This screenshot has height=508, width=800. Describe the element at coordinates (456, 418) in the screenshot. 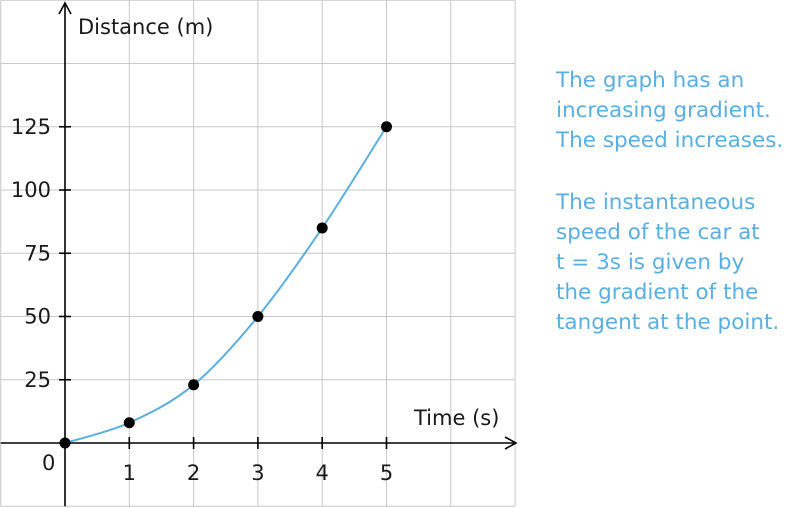

I see `x-axis-label: Time (s)` at that location.